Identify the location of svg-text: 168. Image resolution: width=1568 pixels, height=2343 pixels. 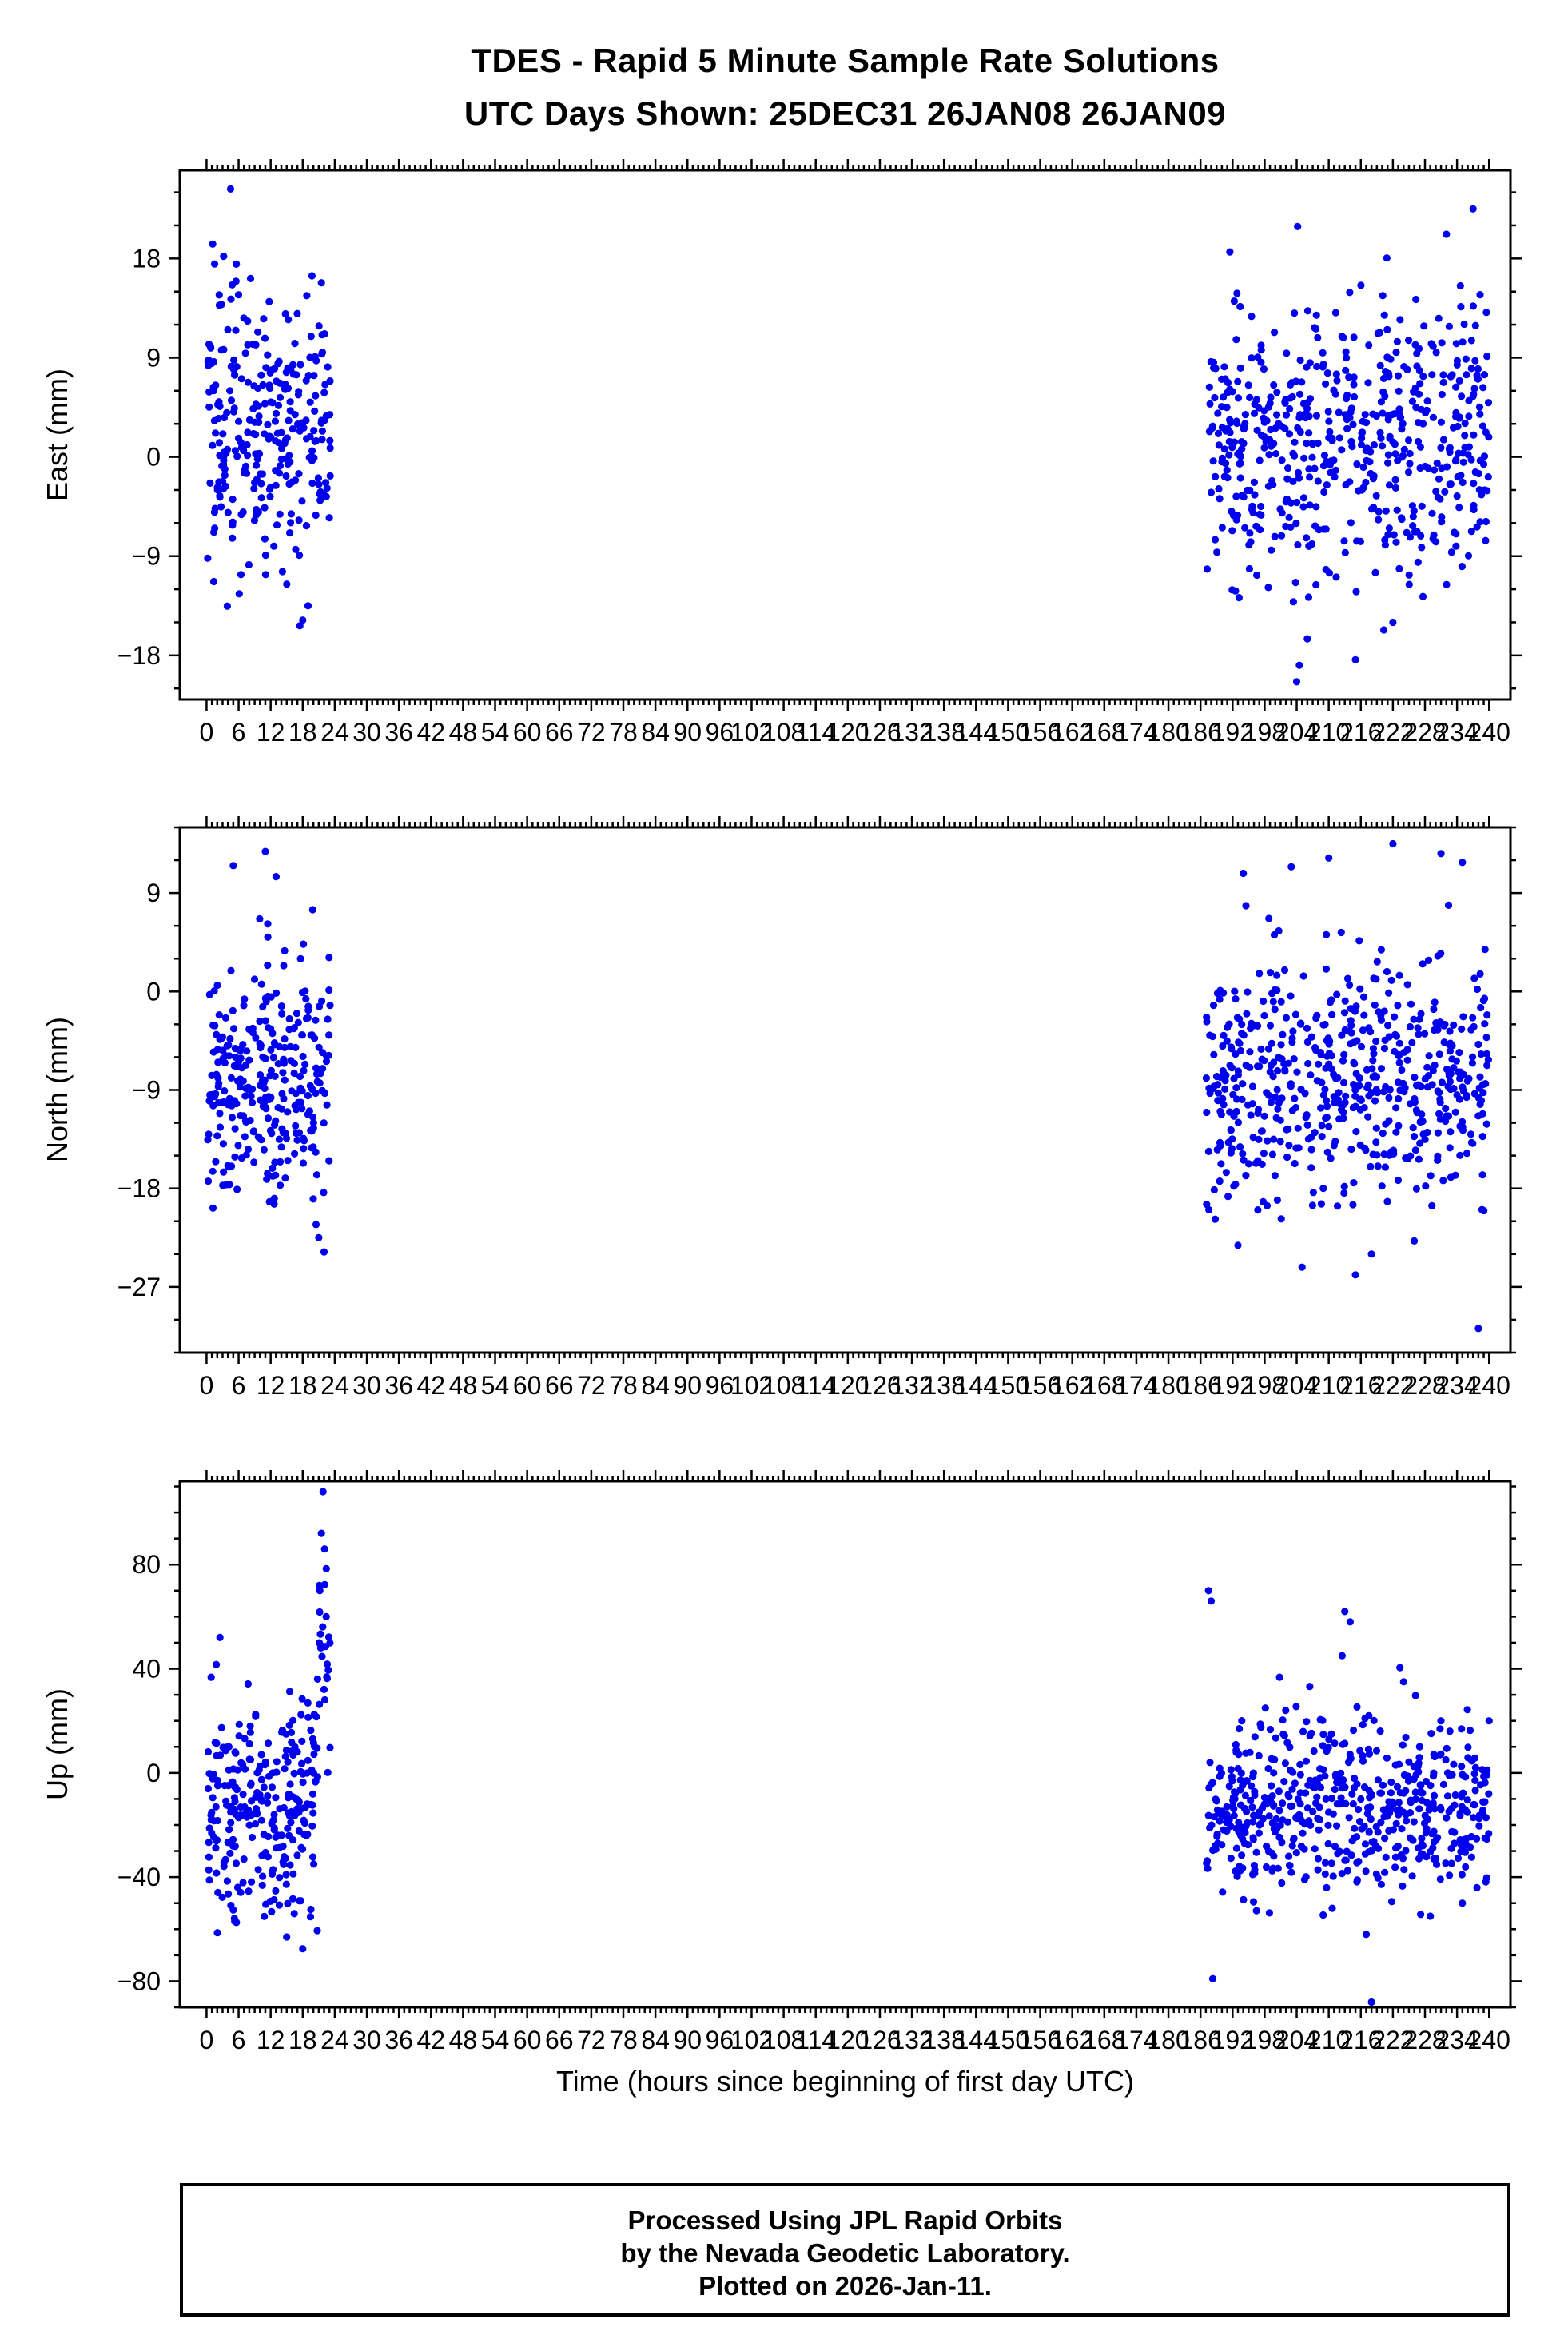
(1104, 2040).